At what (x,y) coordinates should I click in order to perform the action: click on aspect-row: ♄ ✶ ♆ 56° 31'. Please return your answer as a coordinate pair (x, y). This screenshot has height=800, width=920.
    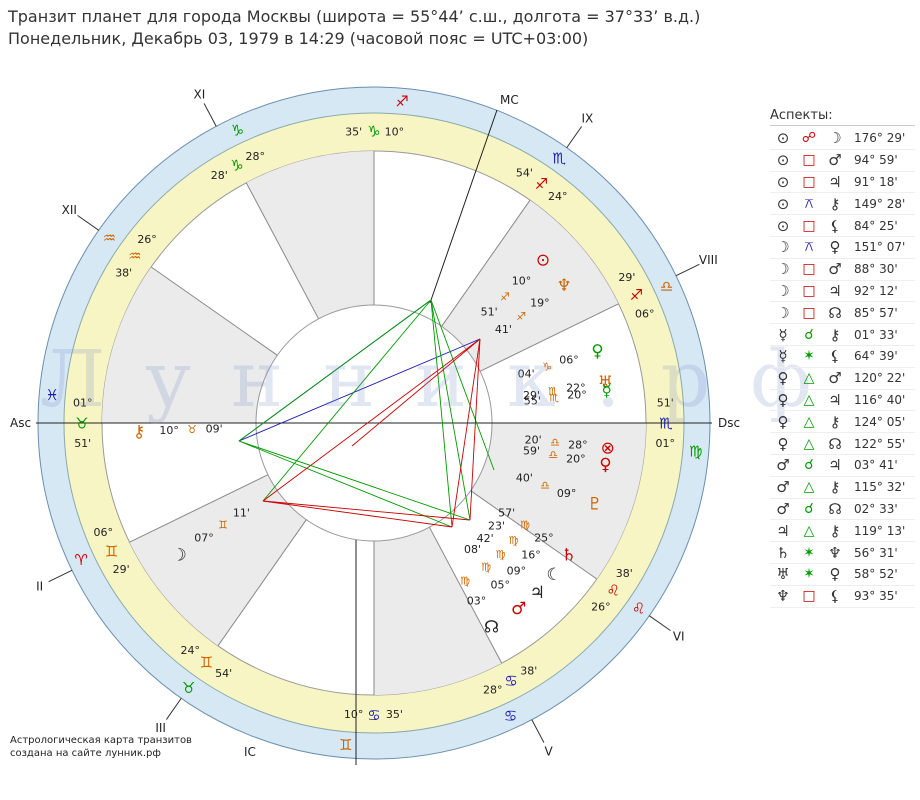
    Looking at the image, I should click on (842, 553).